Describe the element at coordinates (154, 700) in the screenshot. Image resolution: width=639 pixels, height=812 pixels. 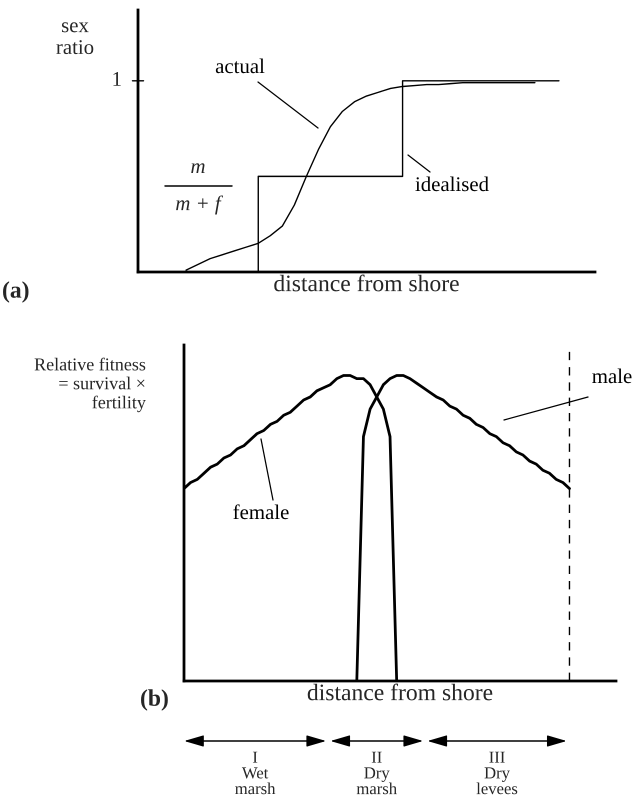
I see `text: (b)` at that location.